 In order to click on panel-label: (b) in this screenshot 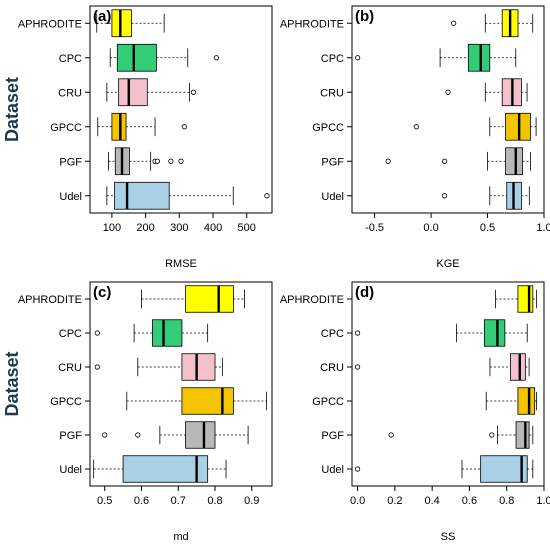, I will do `click(364, 16)`.